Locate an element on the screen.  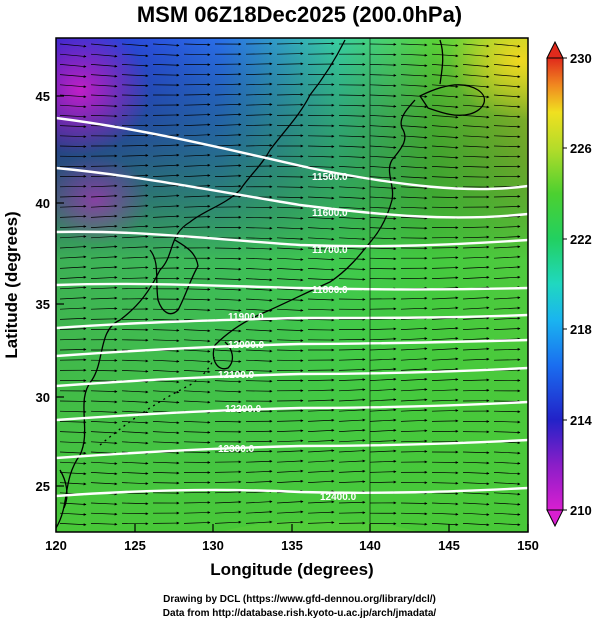
taiwan-coastline is located at coordinates (63, 489).